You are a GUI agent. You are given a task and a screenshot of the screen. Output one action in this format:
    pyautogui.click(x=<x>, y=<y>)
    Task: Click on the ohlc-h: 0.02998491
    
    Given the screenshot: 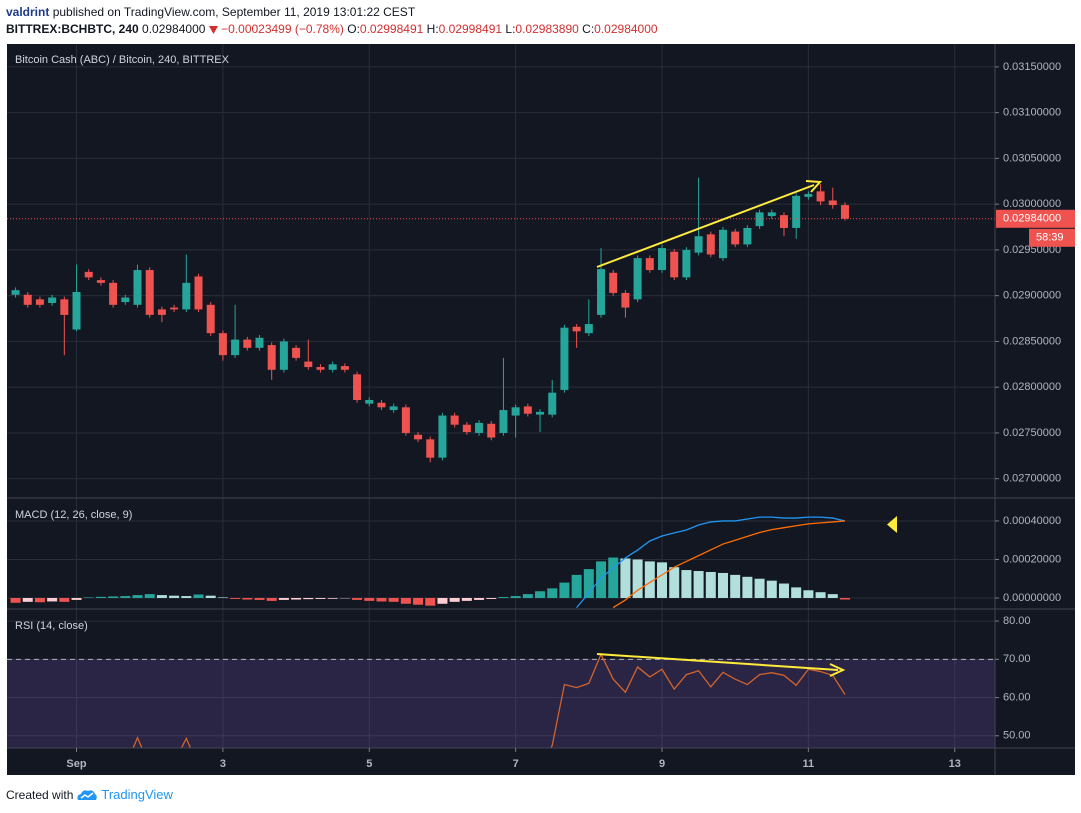 What is the action you would take?
    pyautogui.click(x=470, y=29)
    